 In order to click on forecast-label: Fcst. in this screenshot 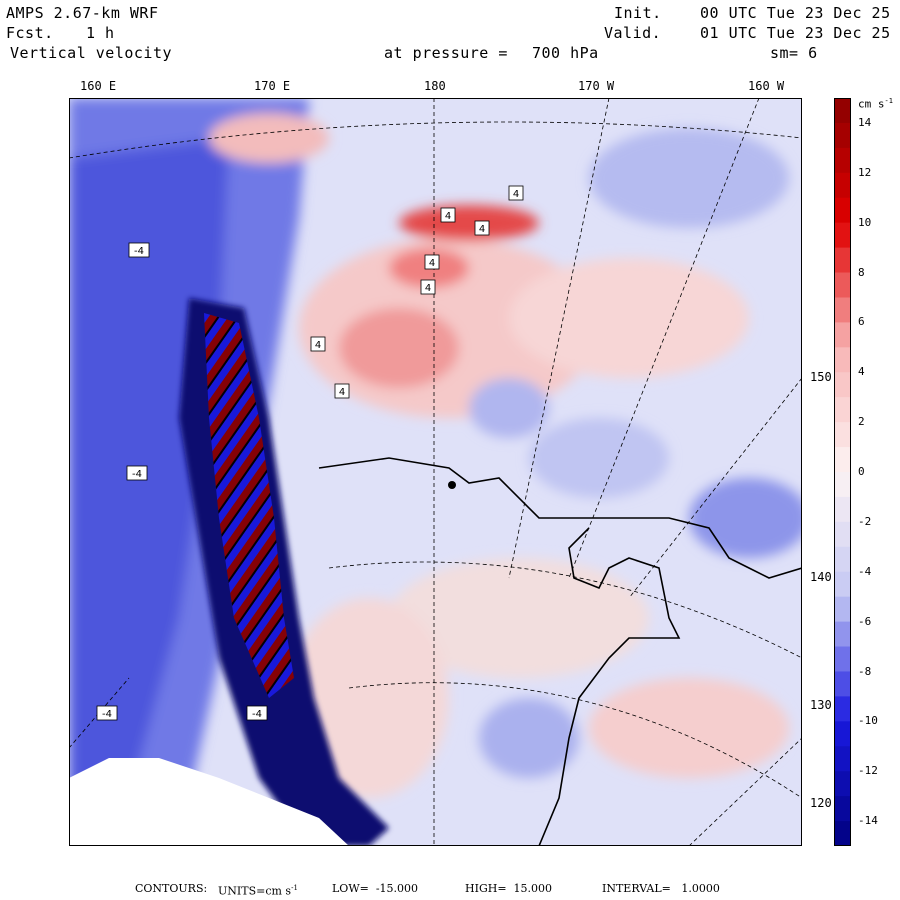, I will do `click(30, 33)`.